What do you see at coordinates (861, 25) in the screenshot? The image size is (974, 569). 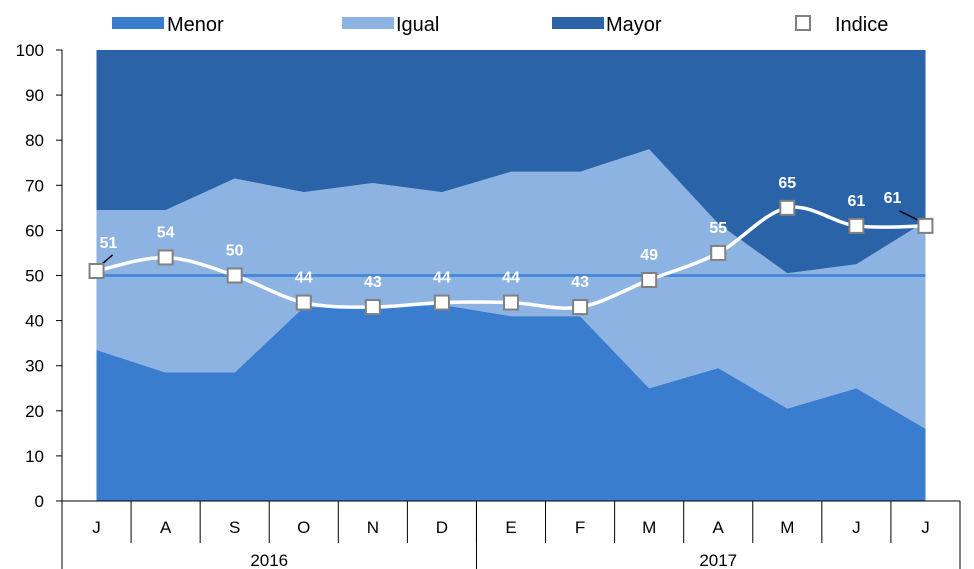 I see `legend-label-indice: Indice` at bounding box center [861, 25].